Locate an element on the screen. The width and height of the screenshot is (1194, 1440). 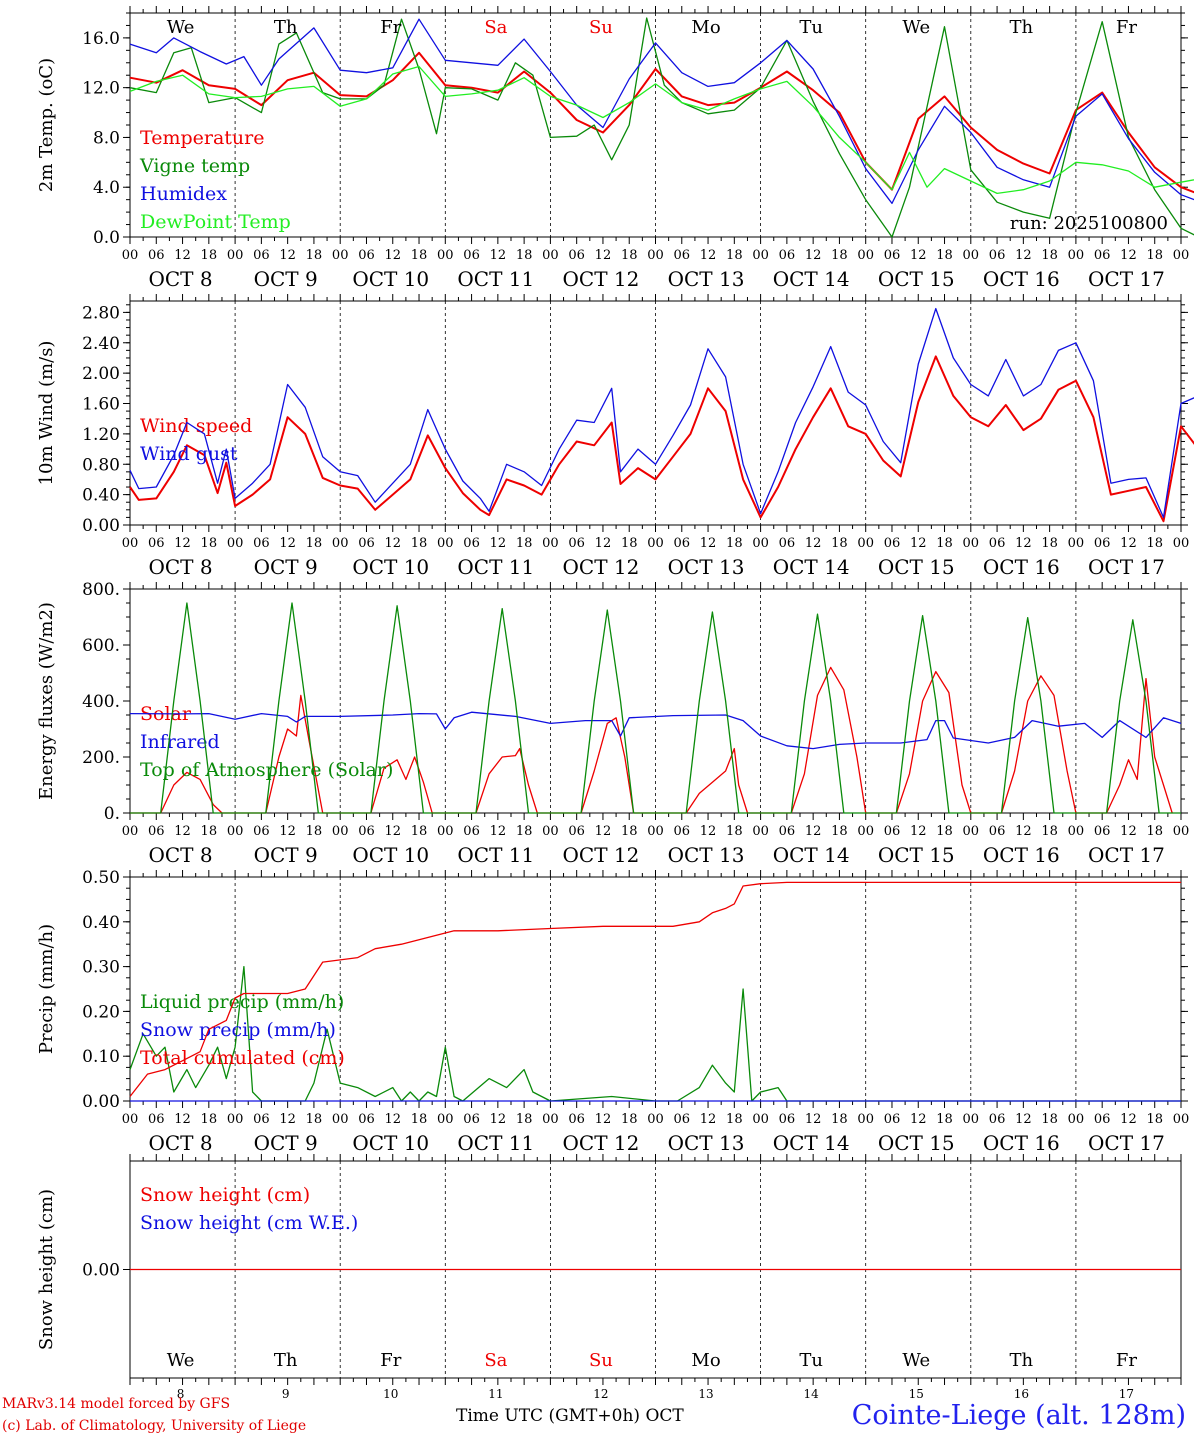
day-label: OCT 10 is located at coordinates (390, 567).